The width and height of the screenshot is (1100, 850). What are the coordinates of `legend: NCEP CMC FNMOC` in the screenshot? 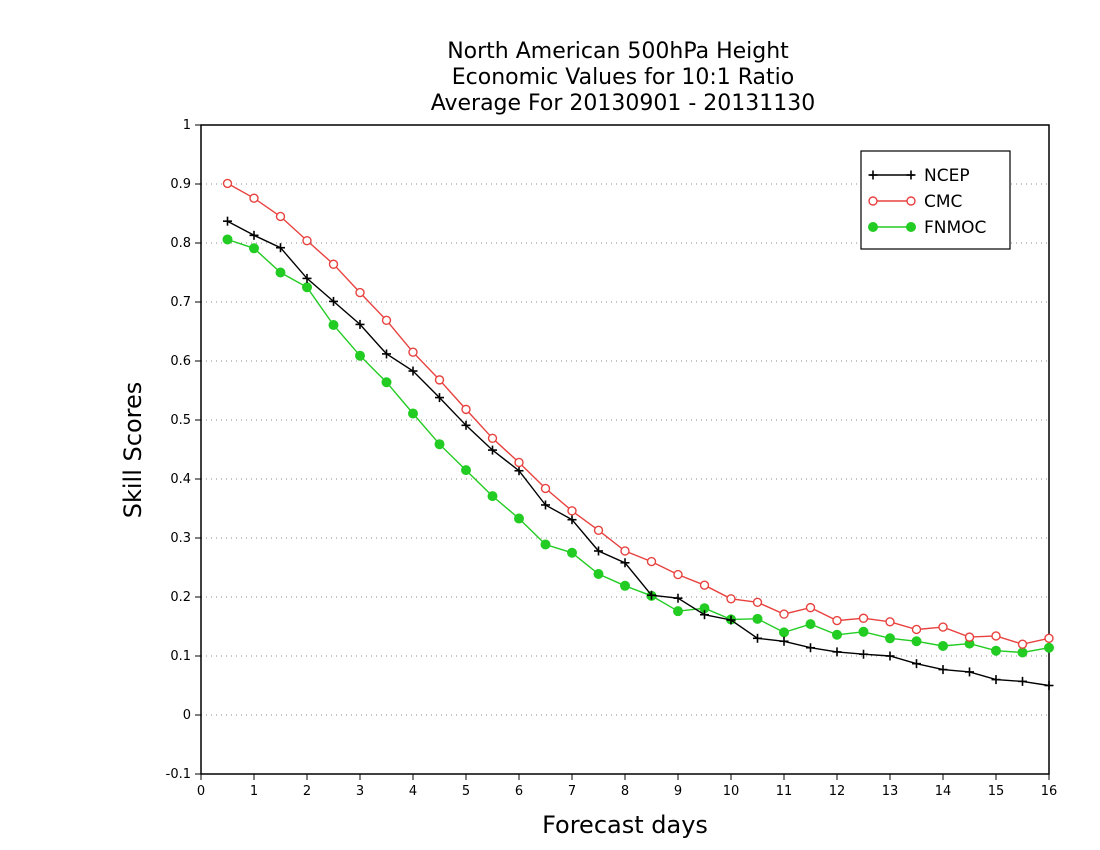 It's located at (935, 200).